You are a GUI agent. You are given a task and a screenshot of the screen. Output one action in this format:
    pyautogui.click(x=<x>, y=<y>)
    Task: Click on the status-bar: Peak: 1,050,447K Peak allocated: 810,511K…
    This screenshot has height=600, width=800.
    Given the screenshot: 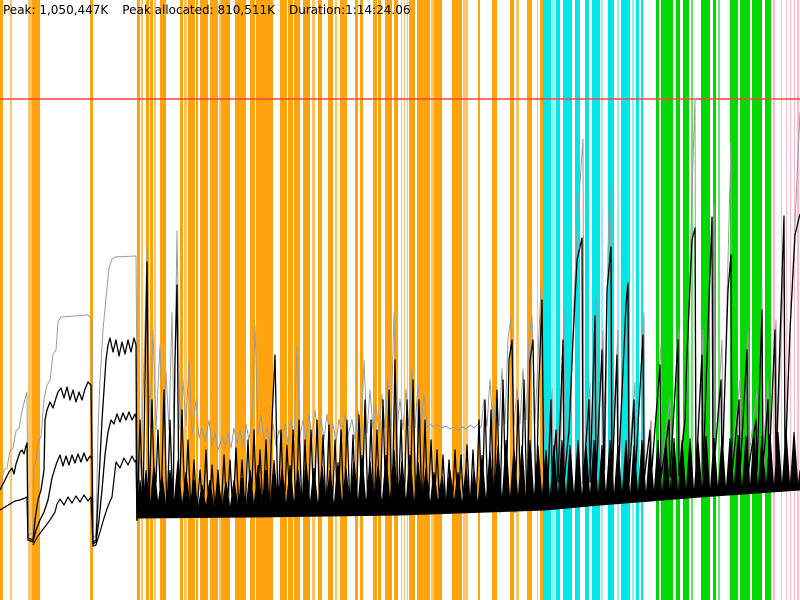 What is the action you would take?
    pyautogui.click(x=214, y=10)
    